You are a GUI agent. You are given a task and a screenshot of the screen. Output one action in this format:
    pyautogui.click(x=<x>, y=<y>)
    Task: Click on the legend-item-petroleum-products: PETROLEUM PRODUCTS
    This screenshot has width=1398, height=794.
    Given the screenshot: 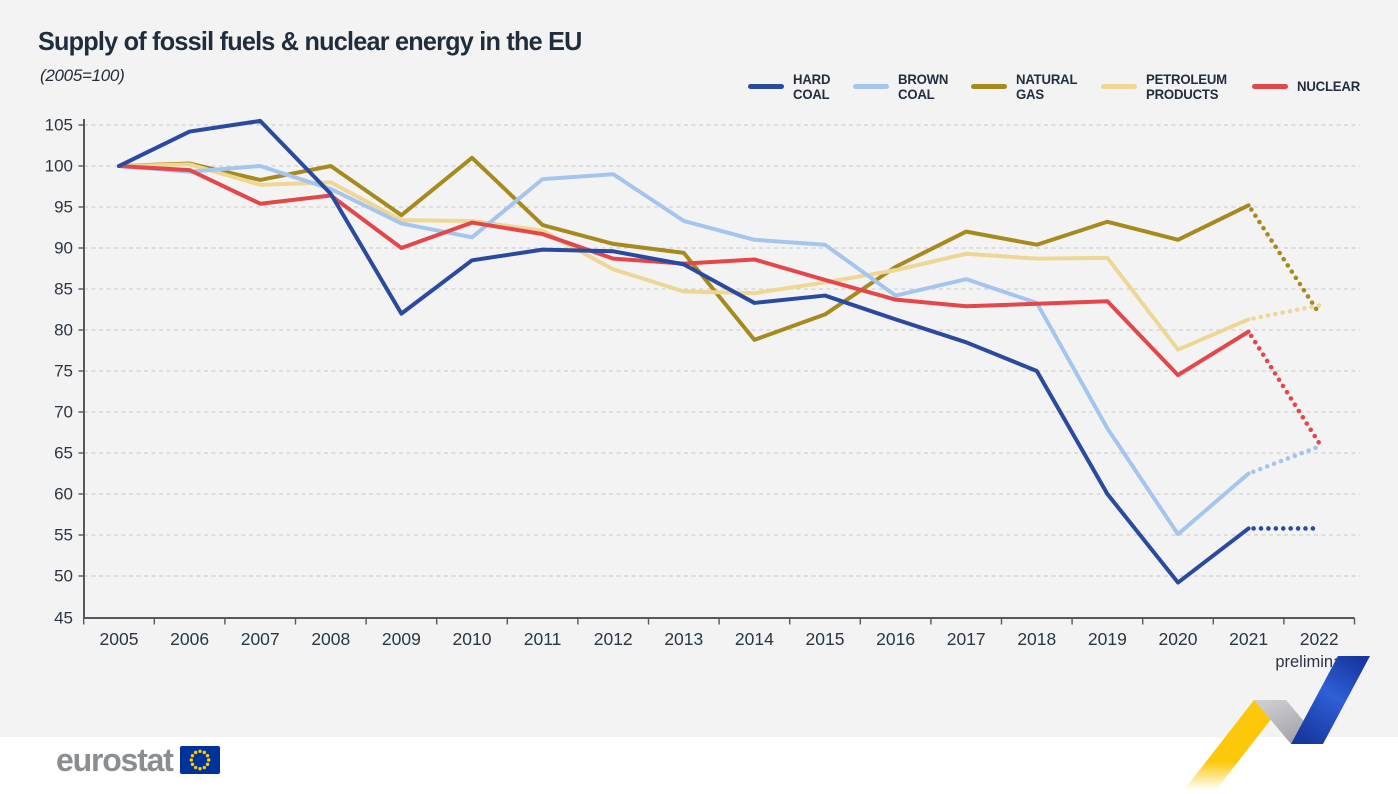 What is the action you would take?
    pyautogui.click(x=1166, y=86)
    